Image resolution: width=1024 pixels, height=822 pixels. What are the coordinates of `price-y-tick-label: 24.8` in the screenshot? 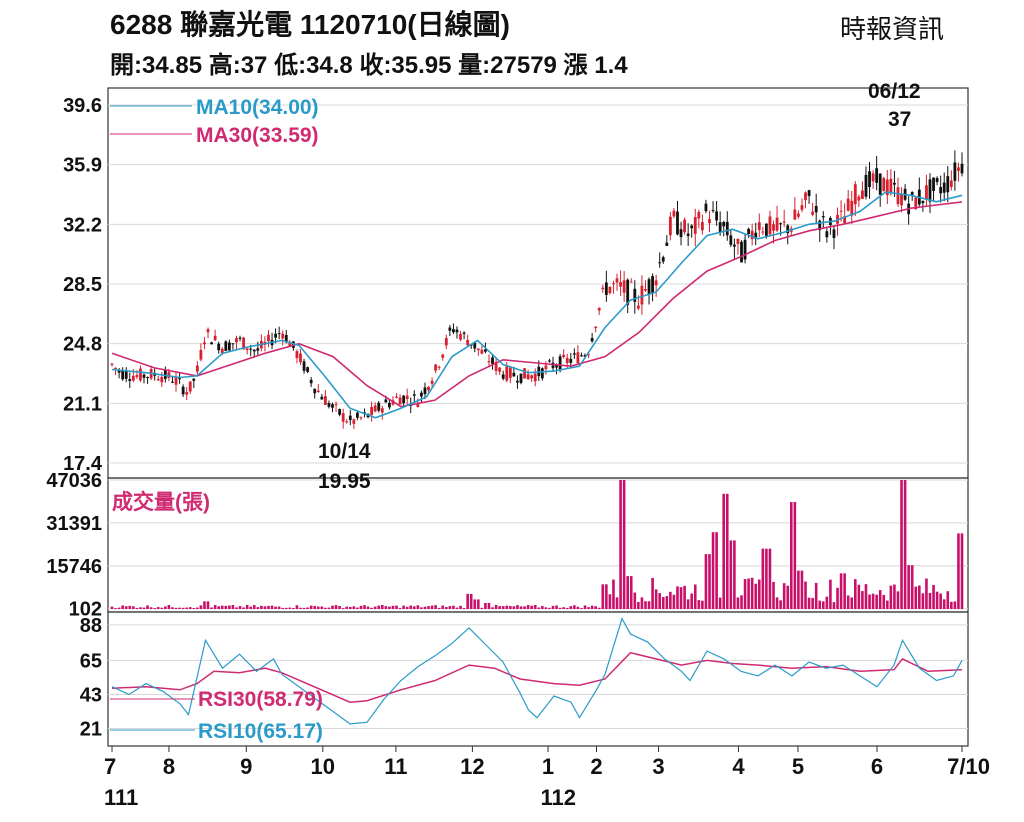 It's located at (82, 345).